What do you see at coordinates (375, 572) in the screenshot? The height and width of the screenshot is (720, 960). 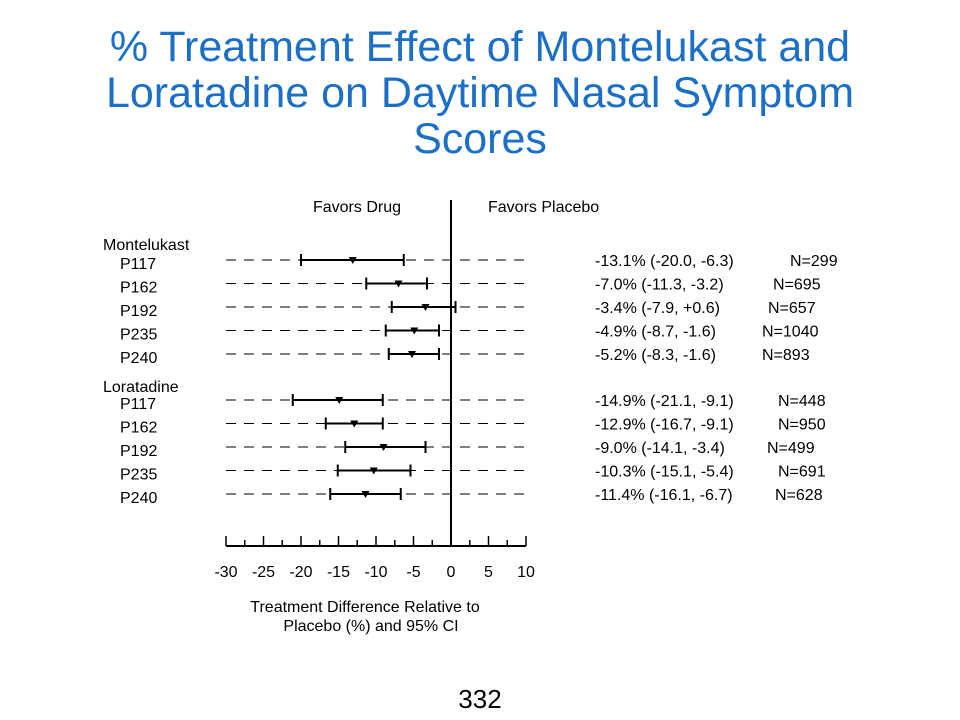 I see `x-tick-label: -10` at bounding box center [375, 572].